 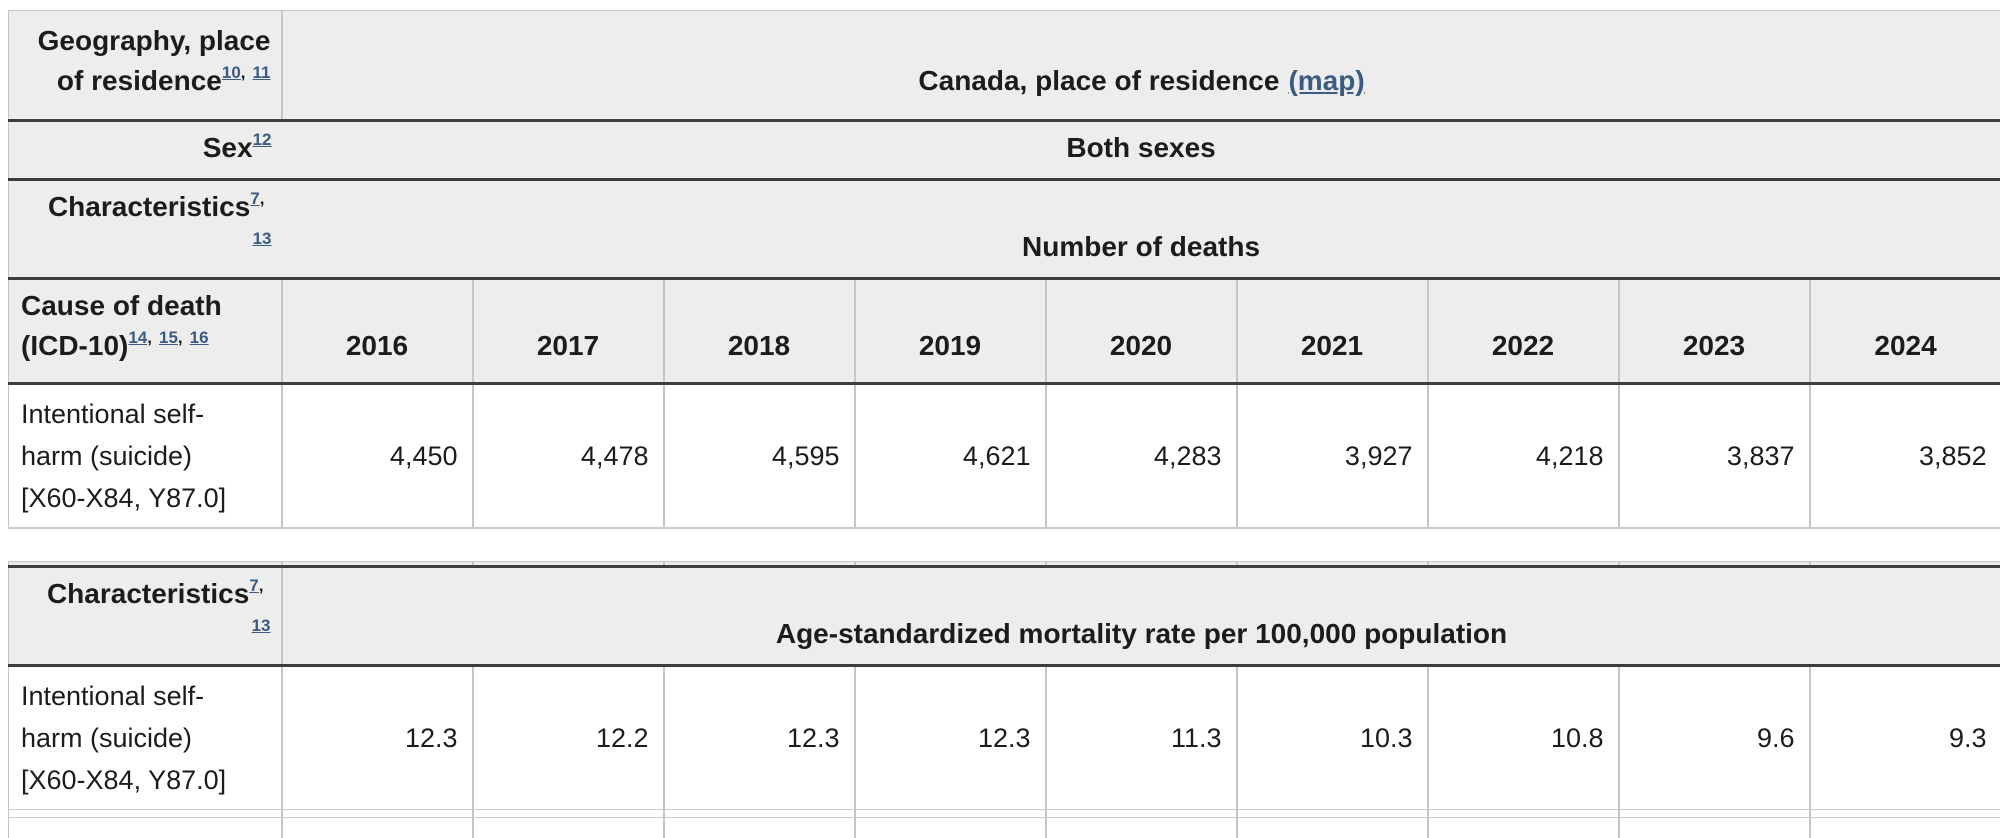 What do you see at coordinates (1523, 738) in the screenshot?
I see `rate-value: 10.8` at bounding box center [1523, 738].